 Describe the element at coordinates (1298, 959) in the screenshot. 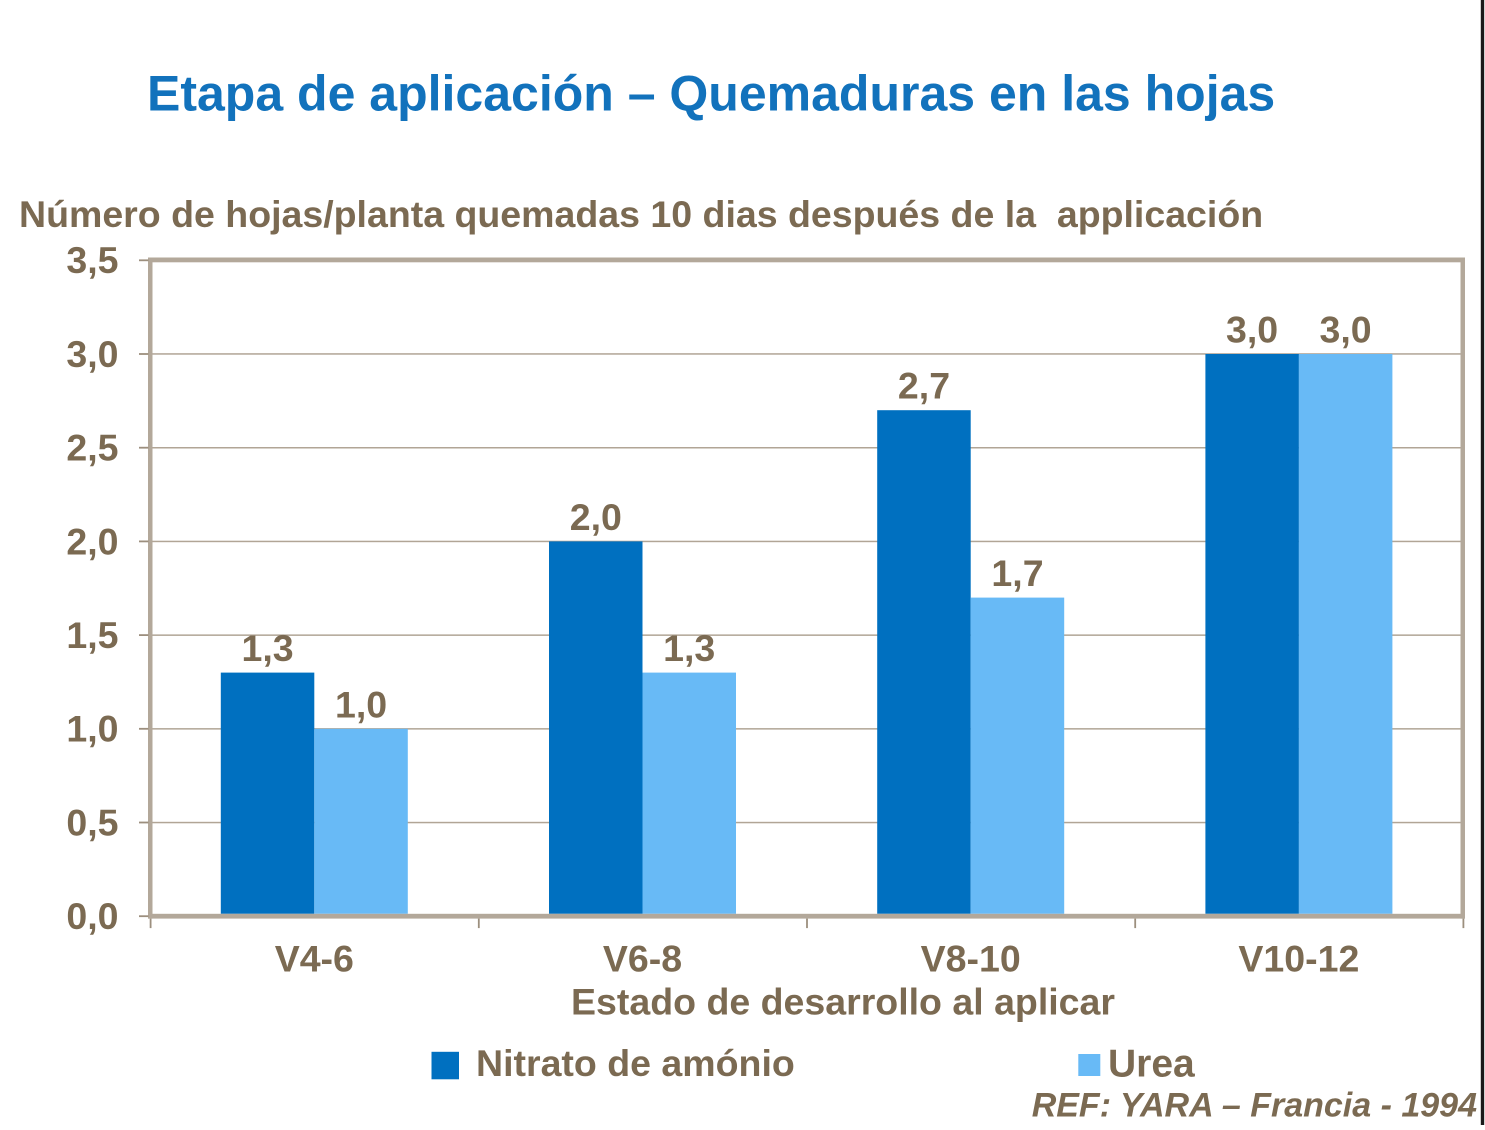

I see `svg-text: V10-12` at that location.